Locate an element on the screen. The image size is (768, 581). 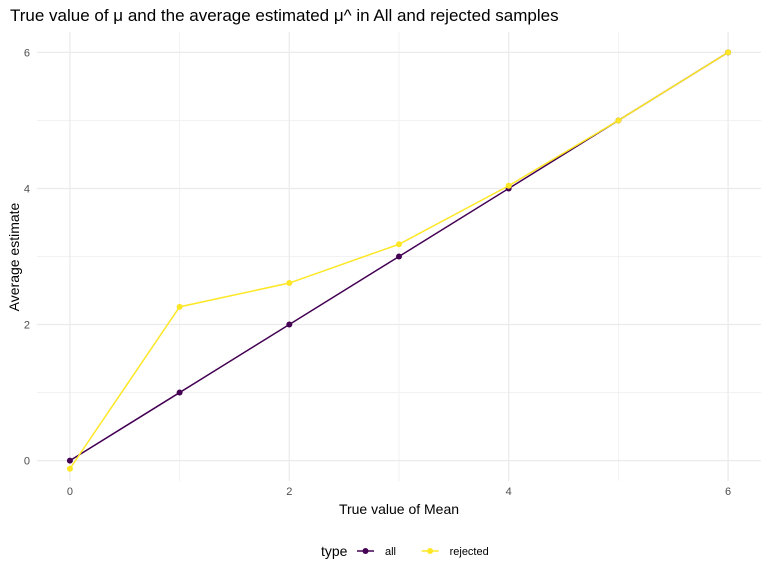
legend-rejected-point is located at coordinates (430, 551).